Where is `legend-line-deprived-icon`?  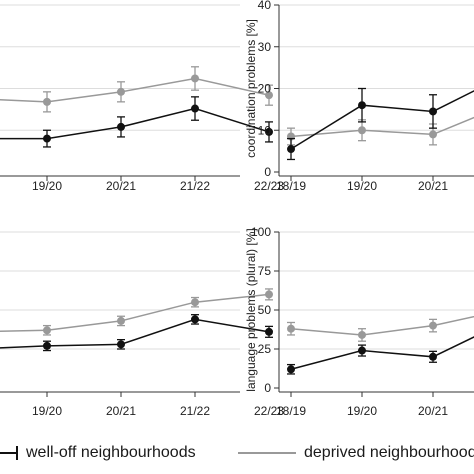
legend-line-deprived-icon is located at coordinates (267, 453).